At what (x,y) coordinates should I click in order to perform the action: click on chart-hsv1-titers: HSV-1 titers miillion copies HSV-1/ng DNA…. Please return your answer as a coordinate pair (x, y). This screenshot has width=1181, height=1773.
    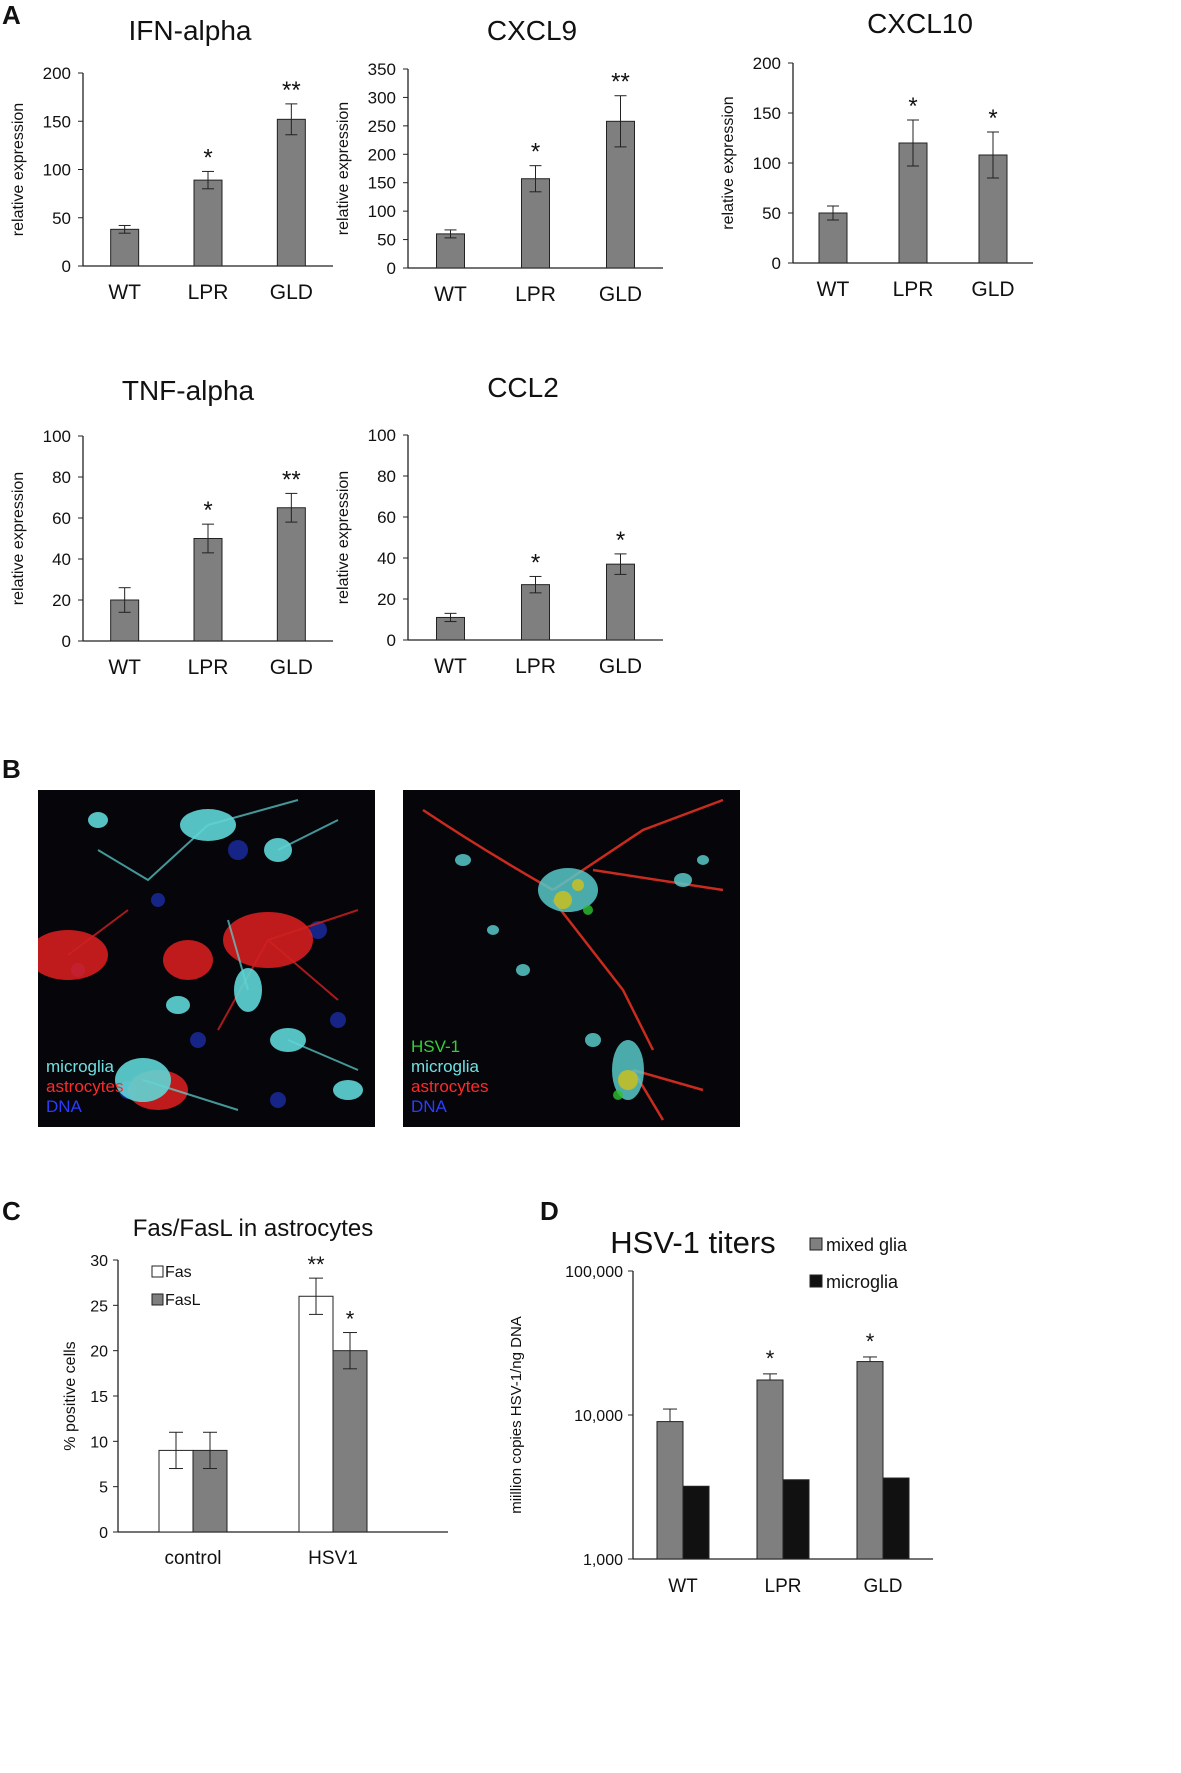
    Looking at the image, I should click on (720, 1411).